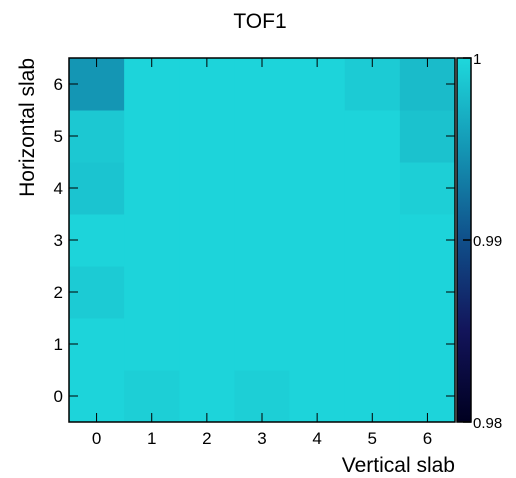 This screenshot has height=478, width=516. Describe the element at coordinates (58, 292) in the screenshot. I see `y-tick-label-2: 2` at that location.